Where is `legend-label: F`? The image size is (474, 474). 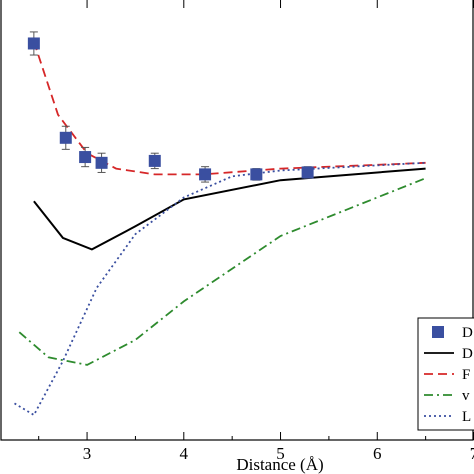 legend-label: F is located at coordinates (466, 375).